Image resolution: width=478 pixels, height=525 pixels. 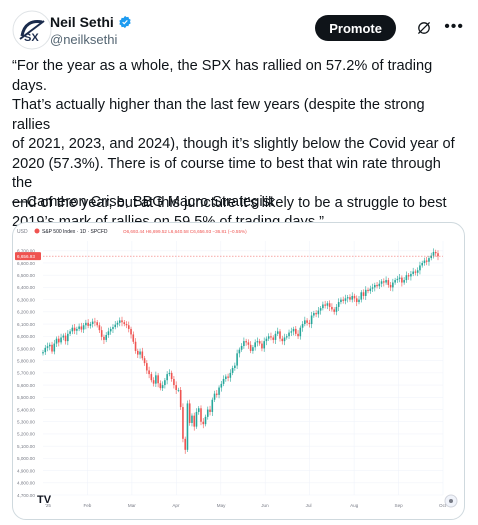 I want to click on y-tick-label: 6,300.00, so click(x=26, y=299).